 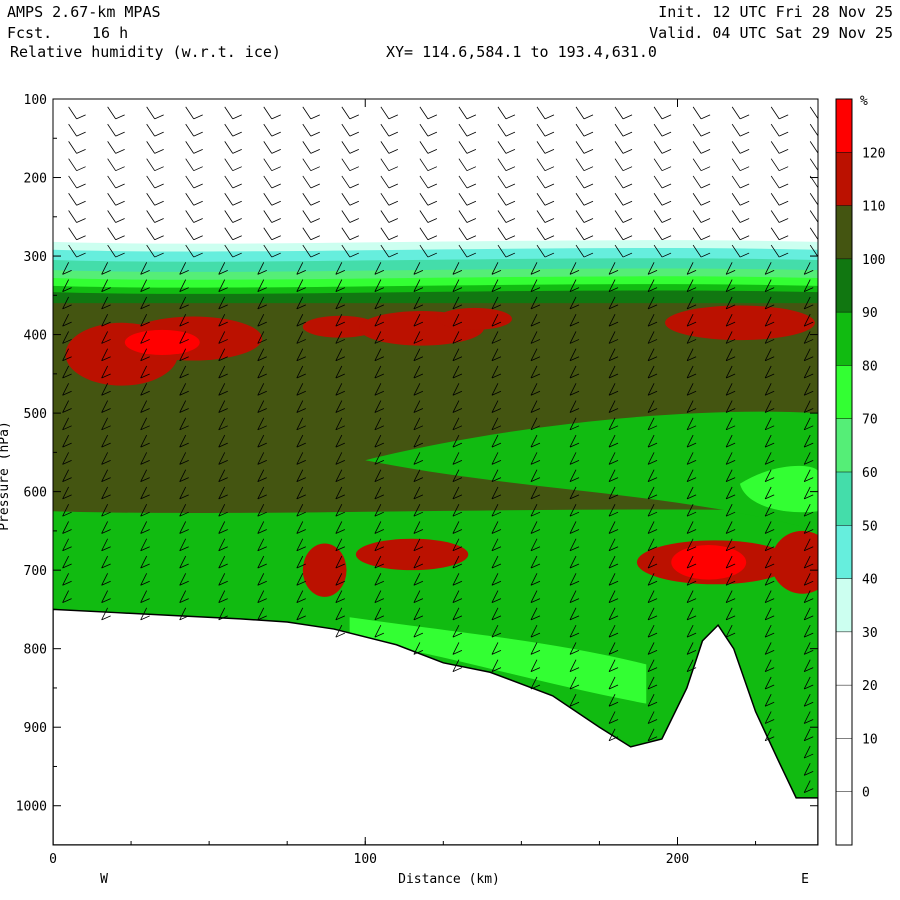 I want to click on y-tick-label: 400, so click(x=35, y=336).